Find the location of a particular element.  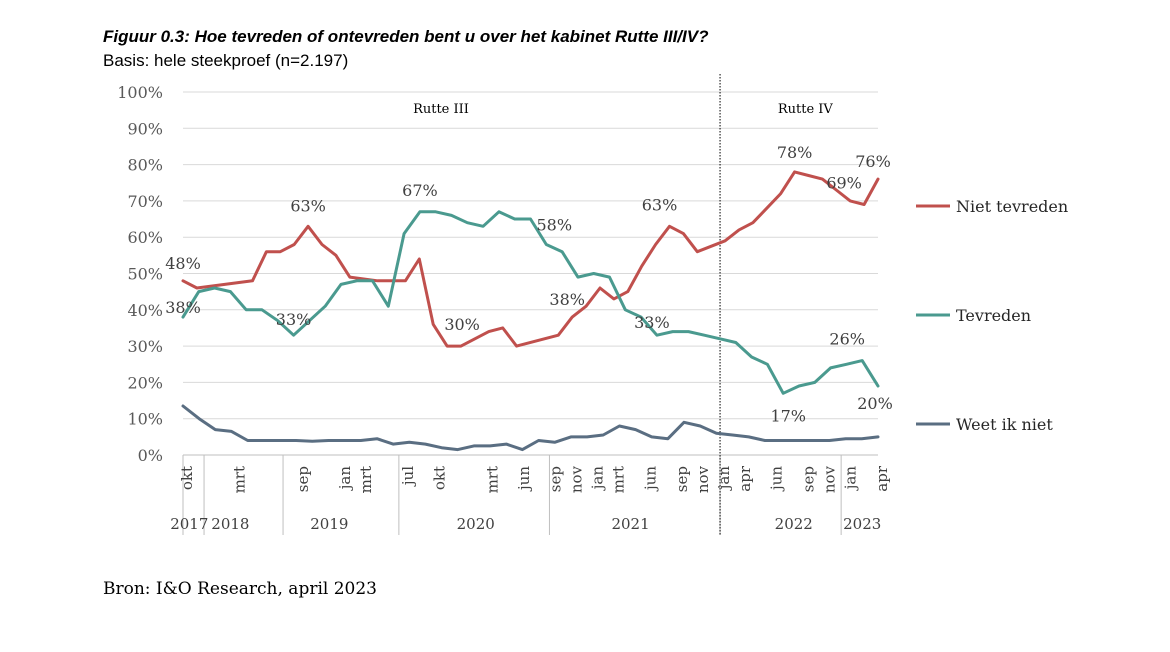

data-label: 20% is located at coordinates (875, 403).